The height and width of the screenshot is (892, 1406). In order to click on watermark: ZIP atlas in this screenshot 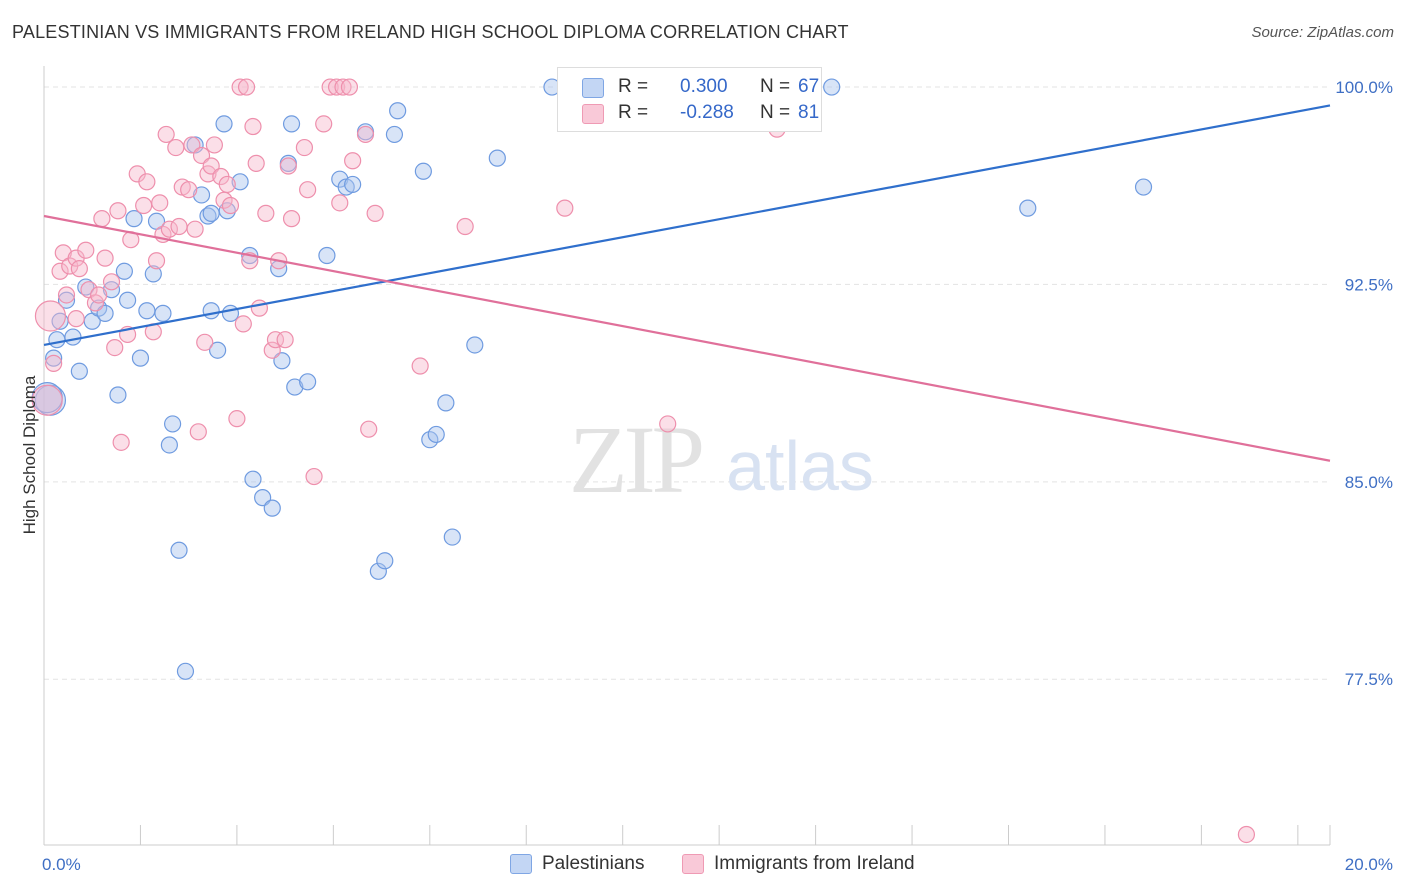, I will do `click(721, 459)`.